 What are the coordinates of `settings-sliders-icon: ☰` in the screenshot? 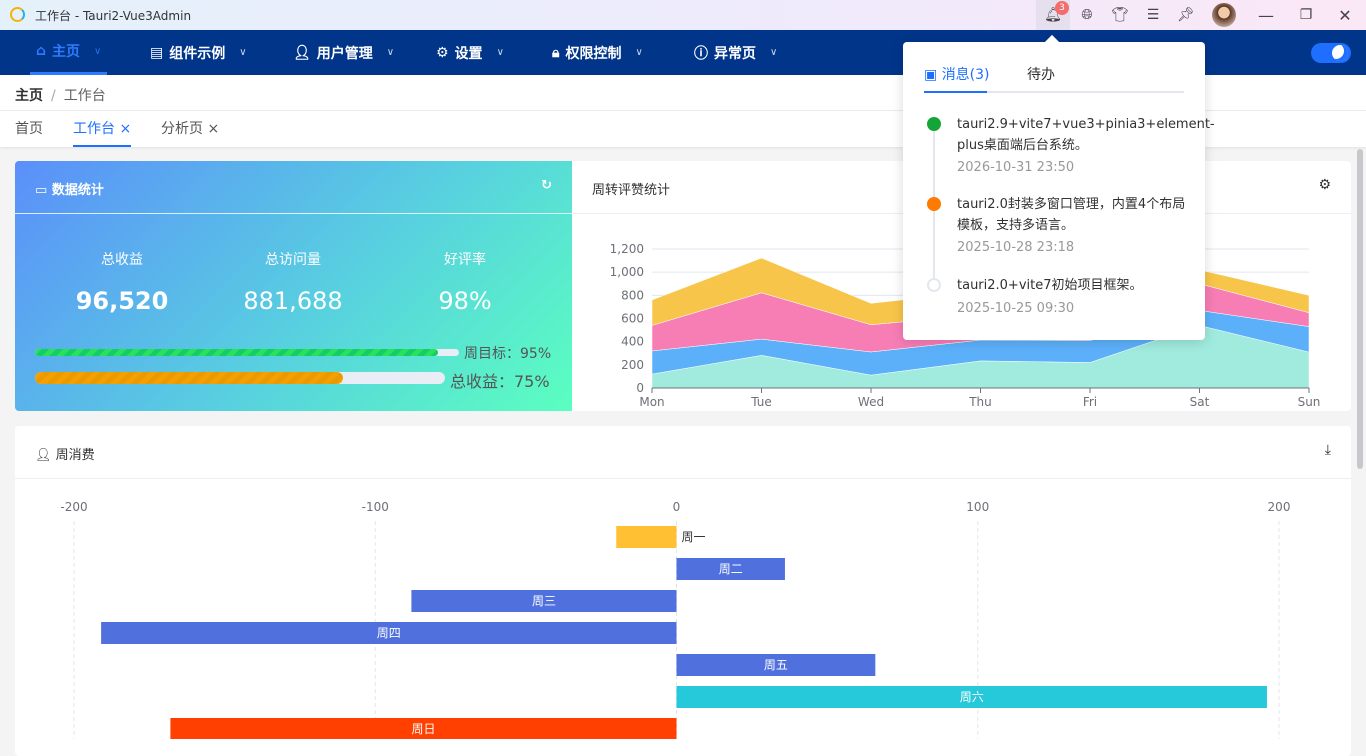 It's located at (1153, 15).